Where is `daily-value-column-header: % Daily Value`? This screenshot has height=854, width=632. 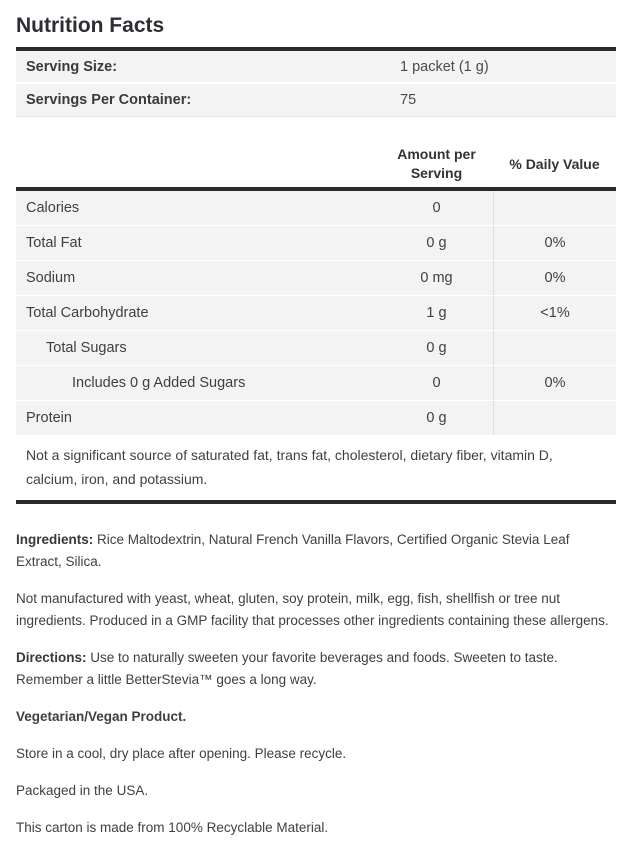
daily-value-column-header: % Daily Value is located at coordinates (554, 163).